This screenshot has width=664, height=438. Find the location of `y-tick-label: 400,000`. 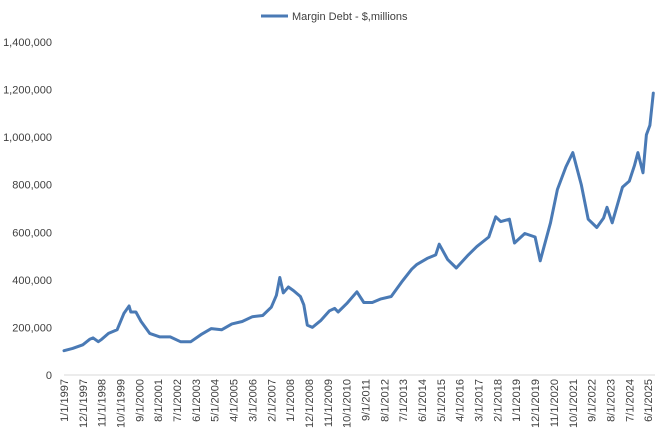

y-tick-label: 400,000 is located at coordinates (32, 281).